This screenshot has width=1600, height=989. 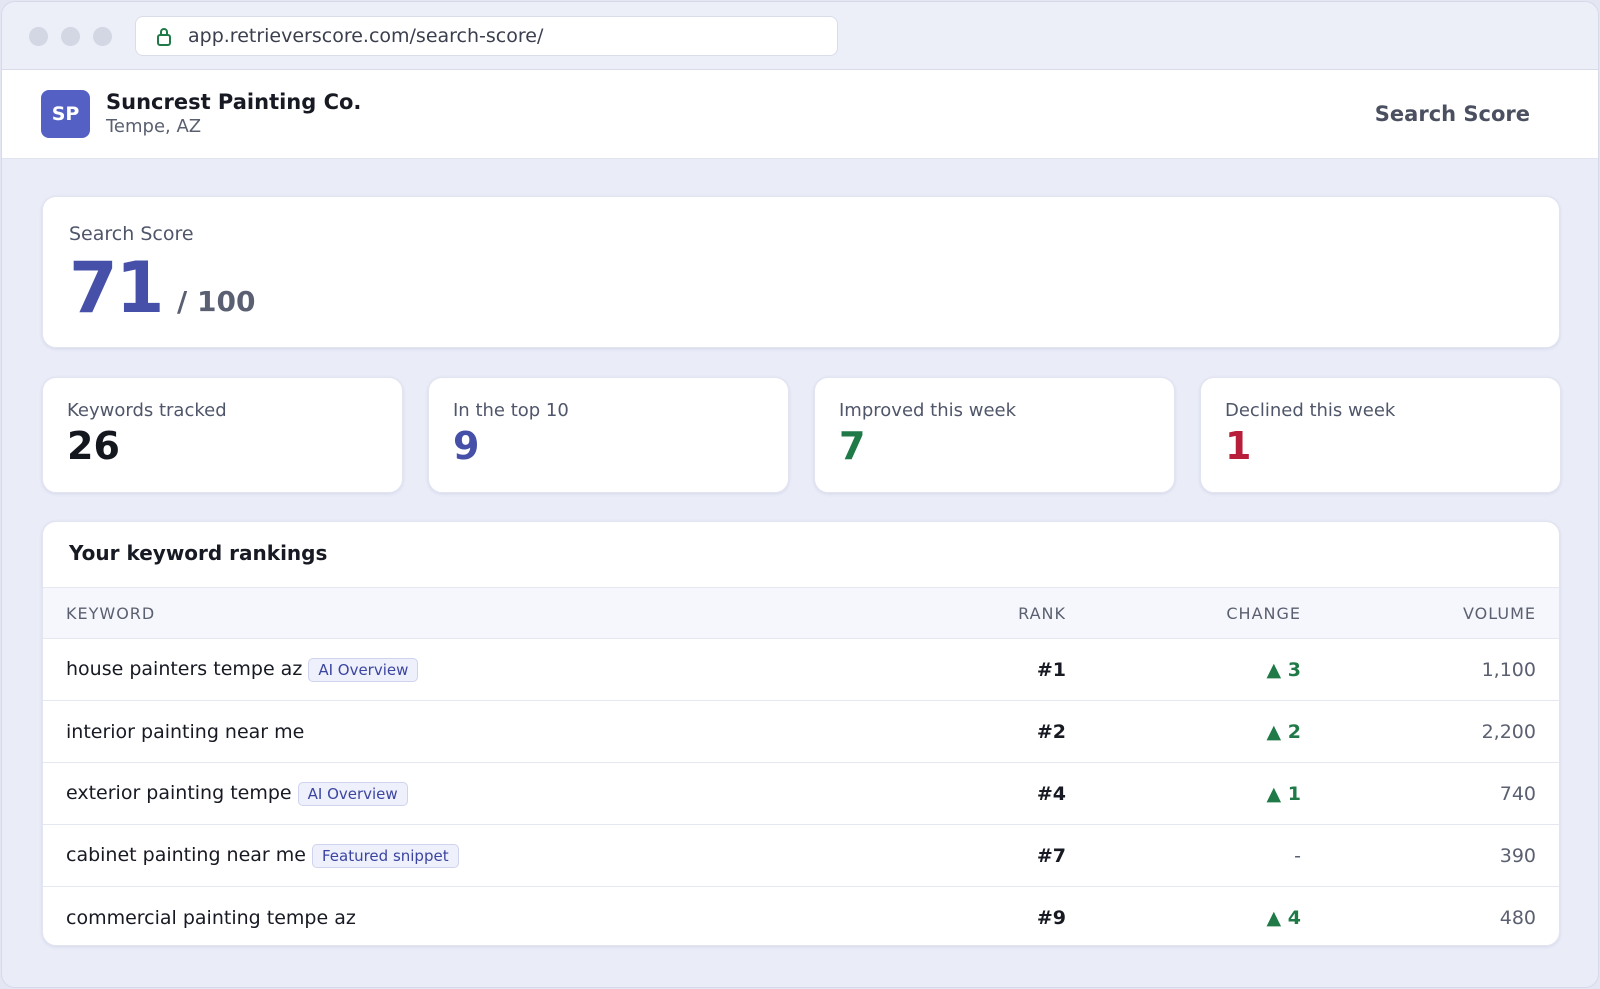 I want to click on table-row: commercial painting tempe az #9 ▲ 4 480, so click(x=801, y=915).